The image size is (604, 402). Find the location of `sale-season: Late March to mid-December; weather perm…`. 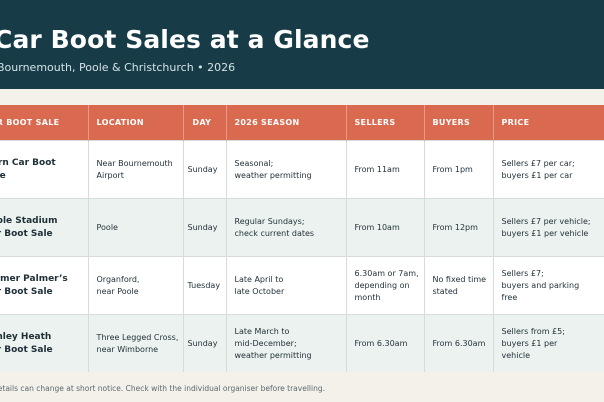

sale-season: Late March to mid-December; weather perm… is located at coordinates (286, 343).